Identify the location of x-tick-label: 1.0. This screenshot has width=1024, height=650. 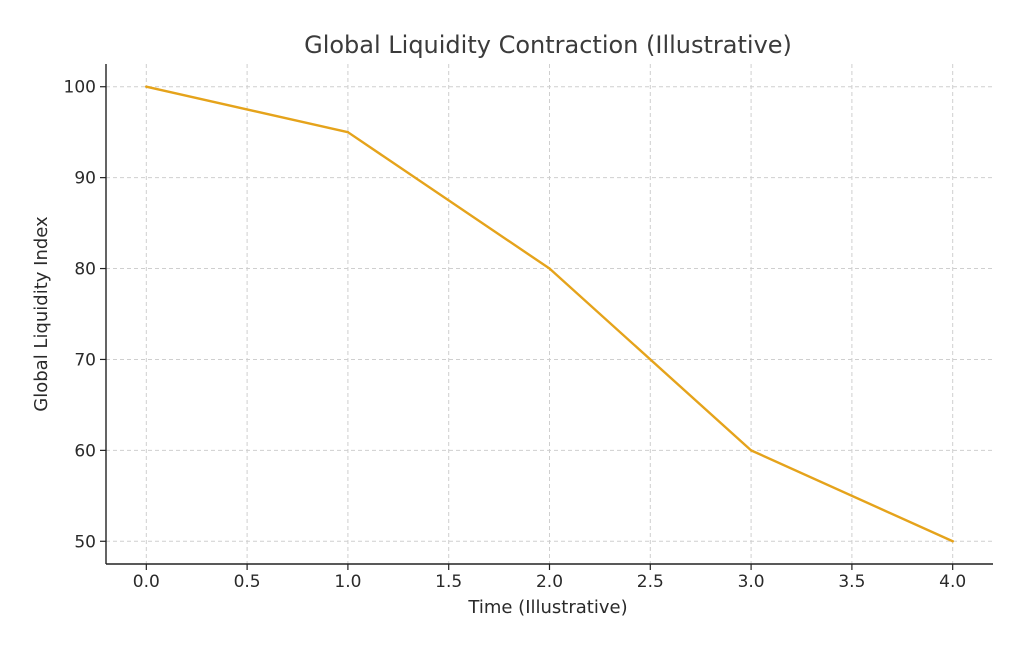
(347, 582).